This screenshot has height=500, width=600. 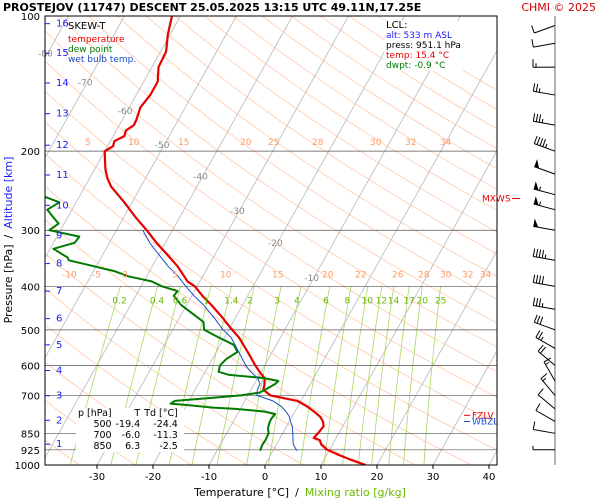 I want to click on altitude-tick-label: 7, so click(x=59, y=291).